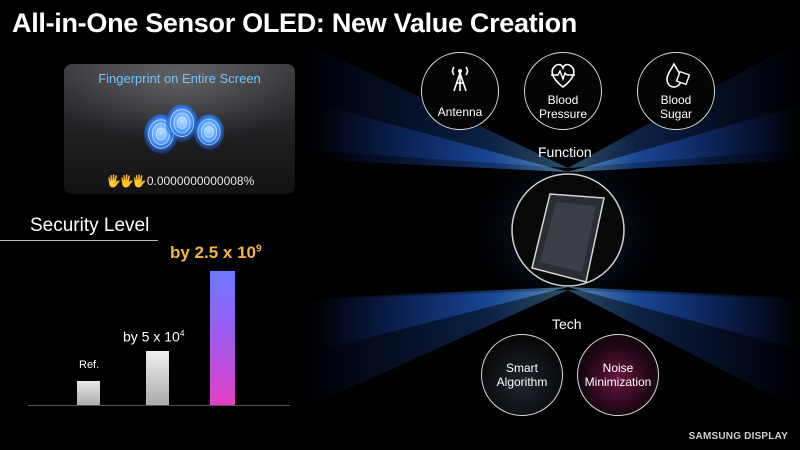 Image resolution: width=800 pixels, height=450 pixels. What do you see at coordinates (460, 79) in the screenshot?
I see `antenna-icon` at bounding box center [460, 79].